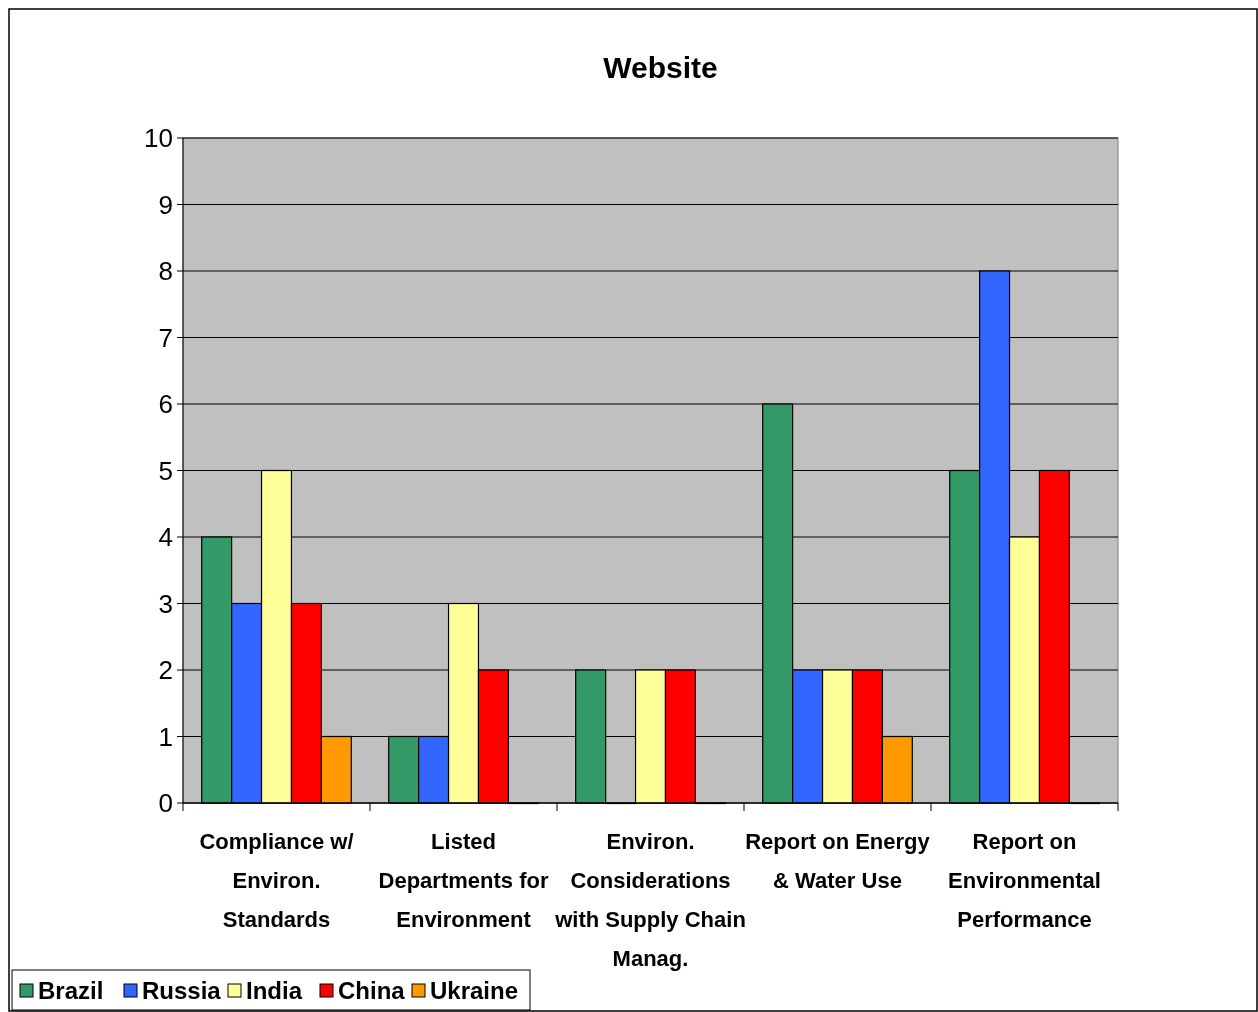  Describe the element at coordinates (165, 537) in the screenshot. I see `y-tick-label: 4` at that location.